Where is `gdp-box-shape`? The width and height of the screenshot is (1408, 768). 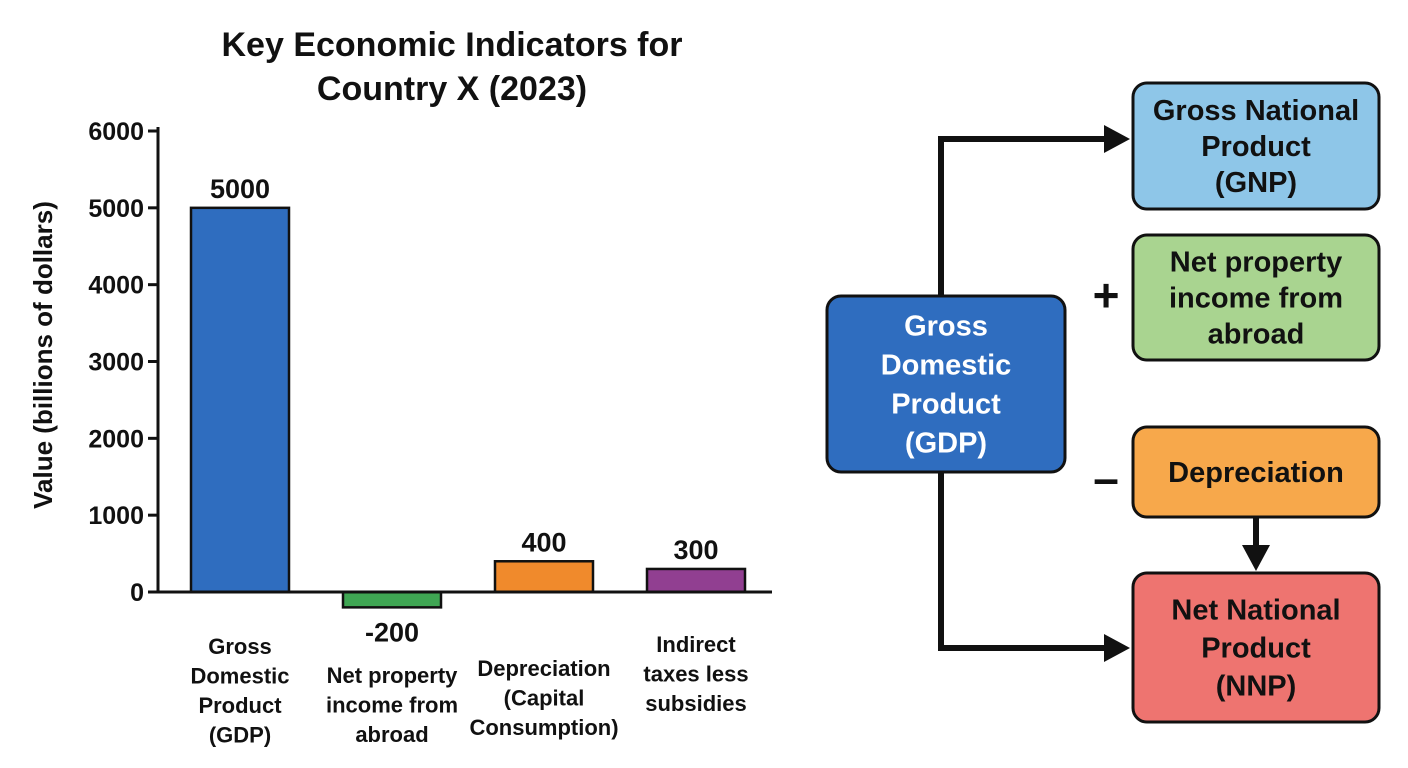
gdp-box-shape is located at coordinates (946, 384).